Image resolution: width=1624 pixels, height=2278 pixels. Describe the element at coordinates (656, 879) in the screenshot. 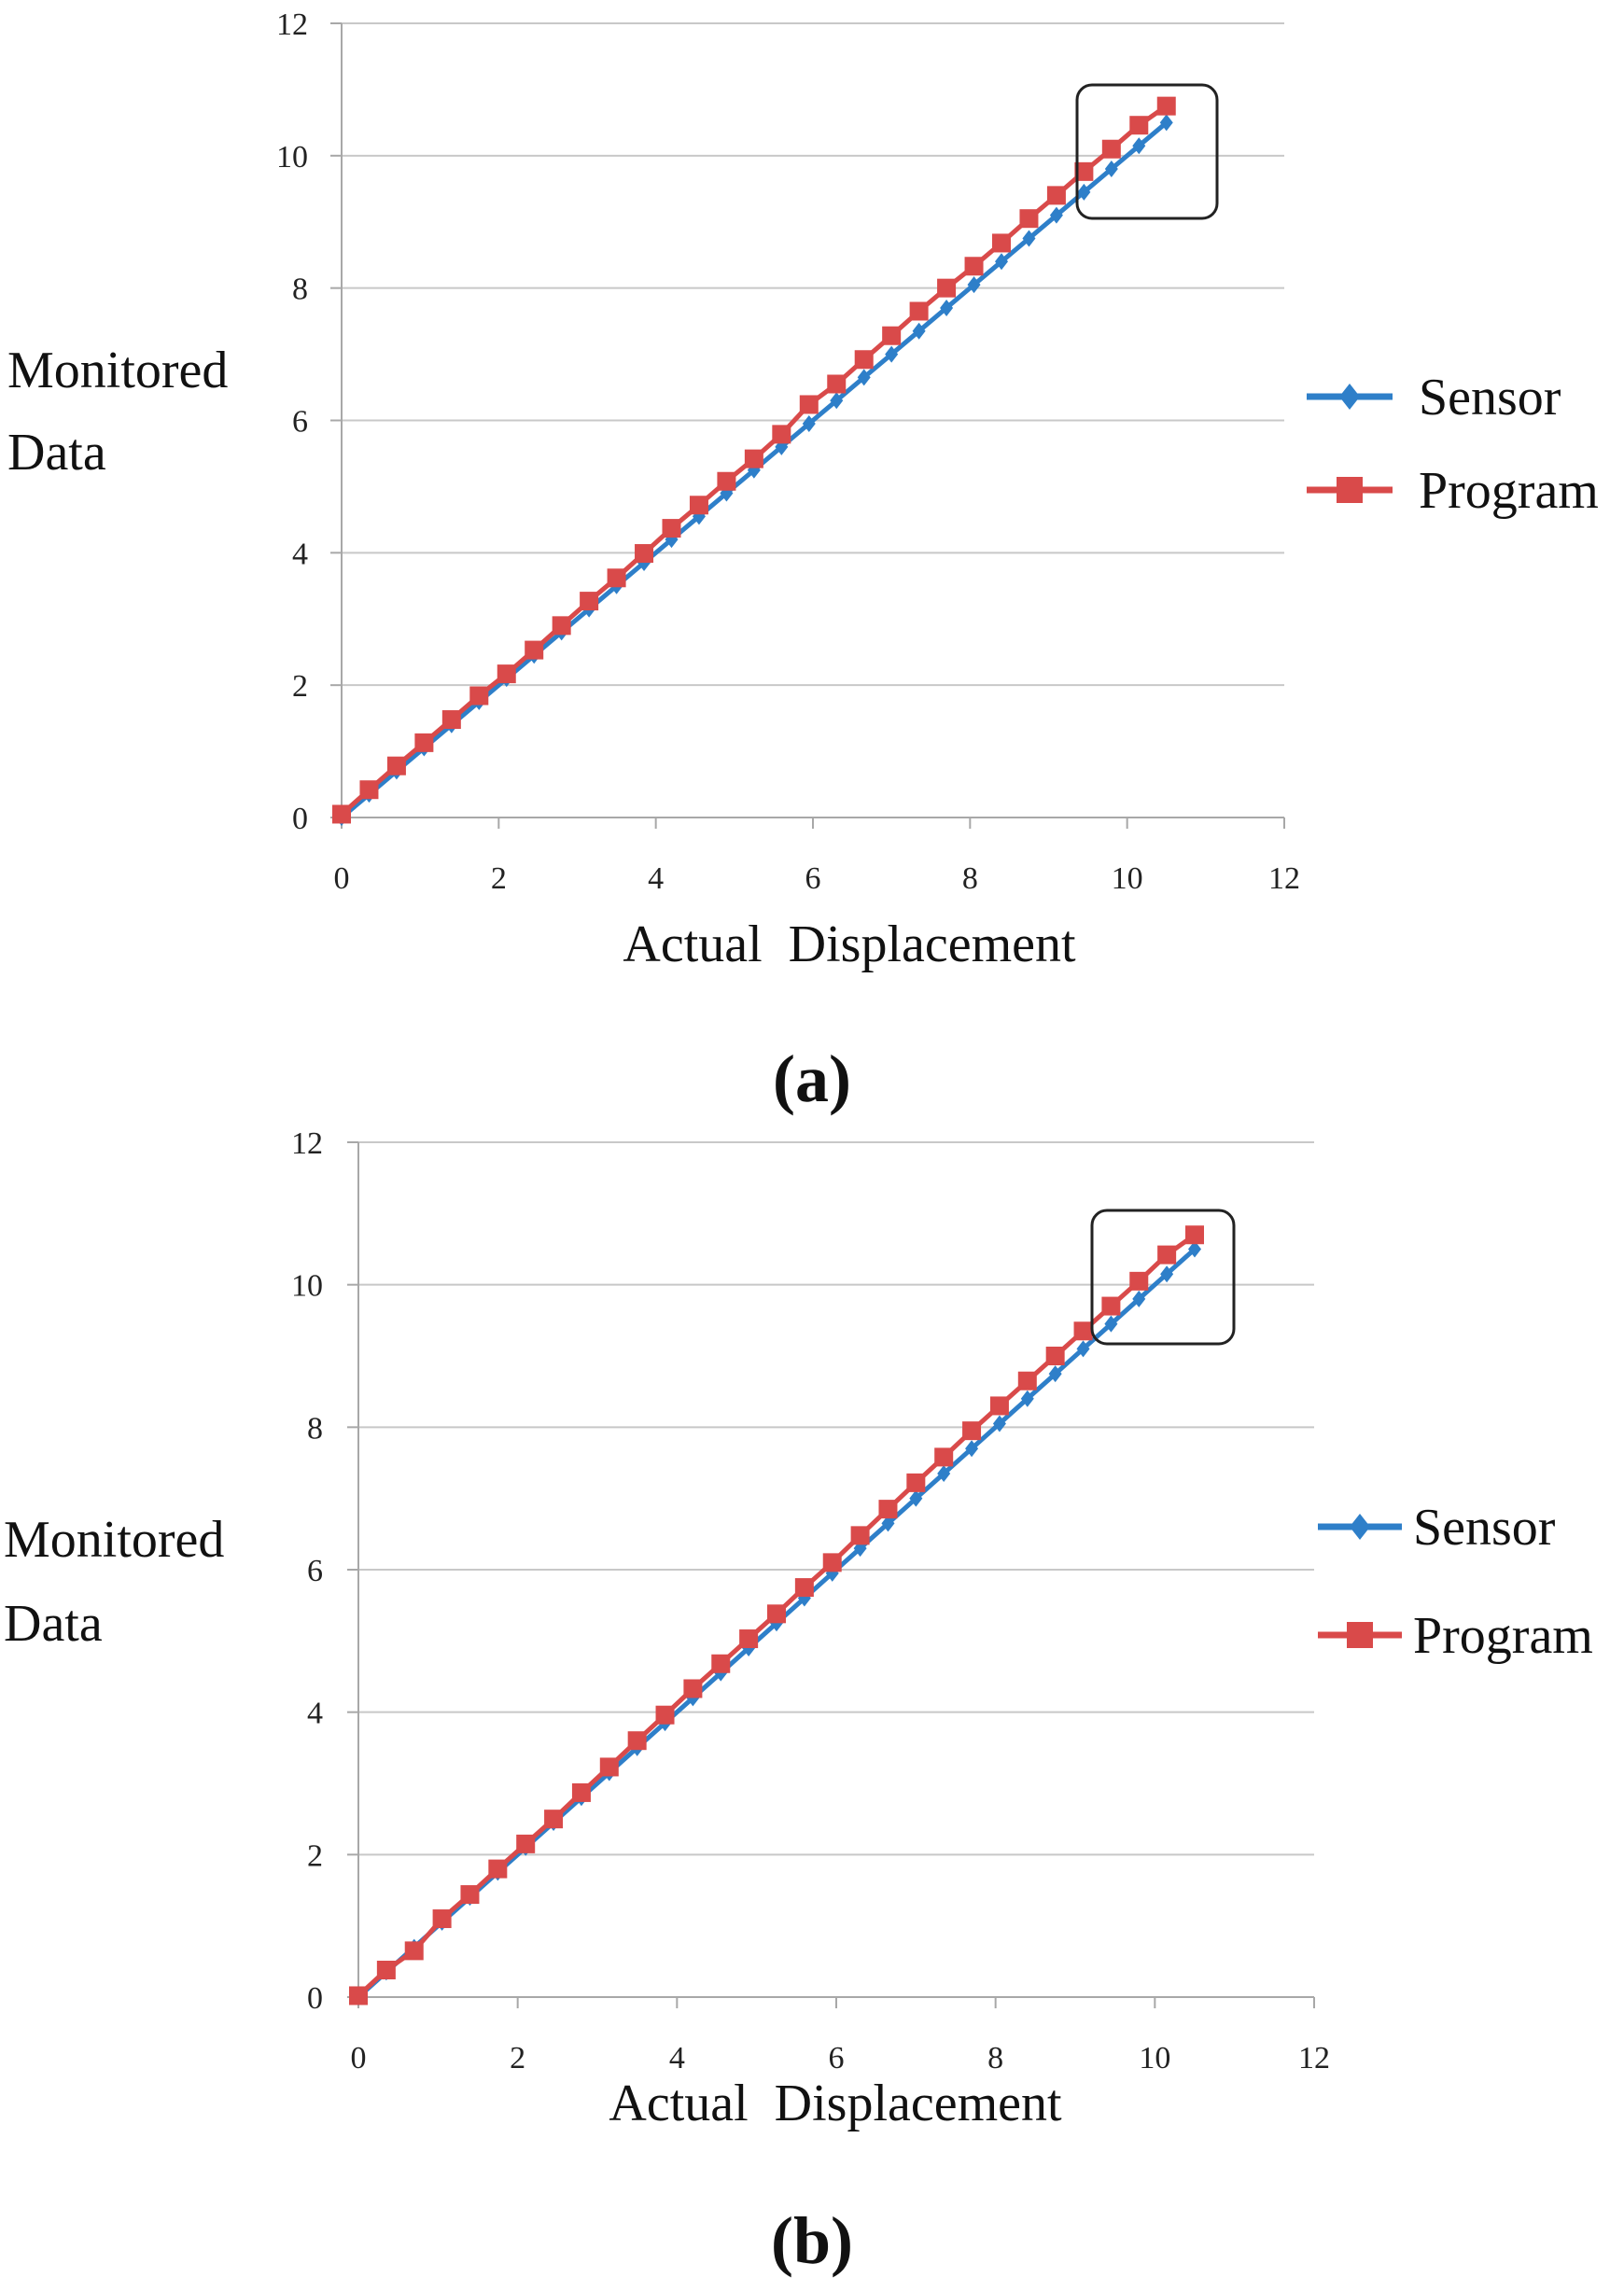

I see `x-tick-label: 4` at that location.